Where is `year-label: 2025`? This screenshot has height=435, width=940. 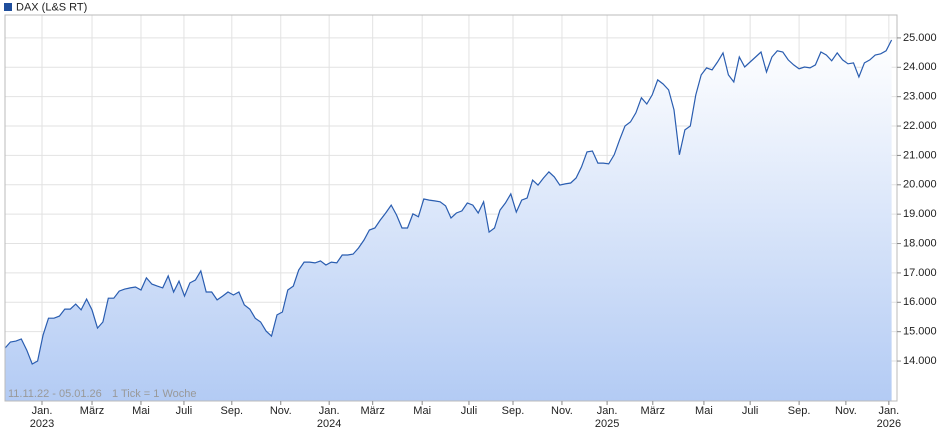
year-label: 2025 is located at coordinates (607, 424).